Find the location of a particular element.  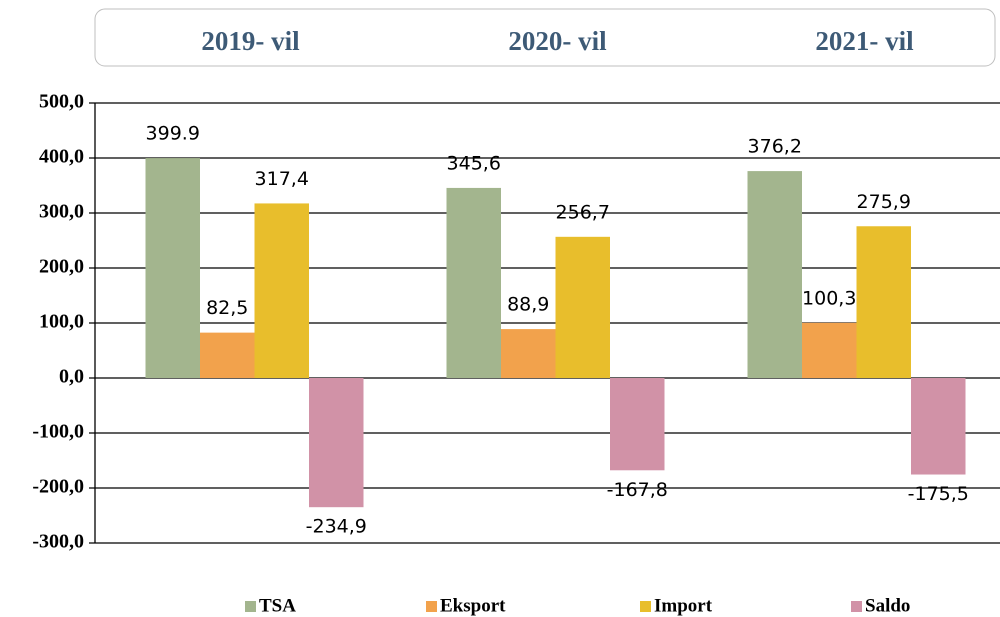

legend-label: Saldo is located at coordinates (887, 605).